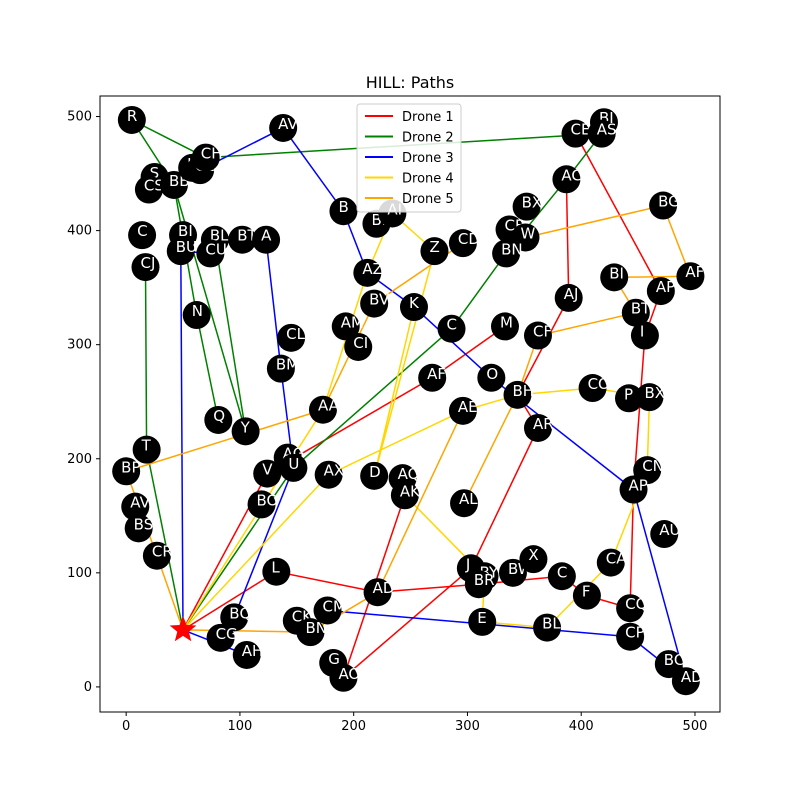 This screenshot has height=800, width=800. What do you see at coordinates (245, 427) in the screenshot?
I see `node-label: Y` at bounding box center [245, 427].